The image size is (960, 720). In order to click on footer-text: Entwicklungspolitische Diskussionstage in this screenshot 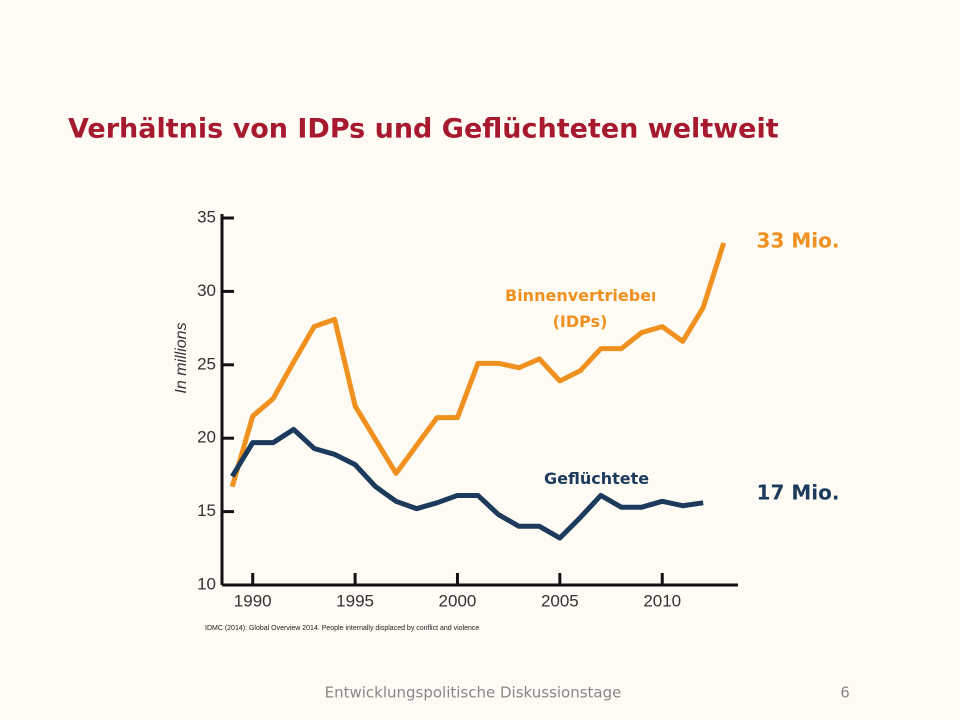, I will do `click(473, 693)`.